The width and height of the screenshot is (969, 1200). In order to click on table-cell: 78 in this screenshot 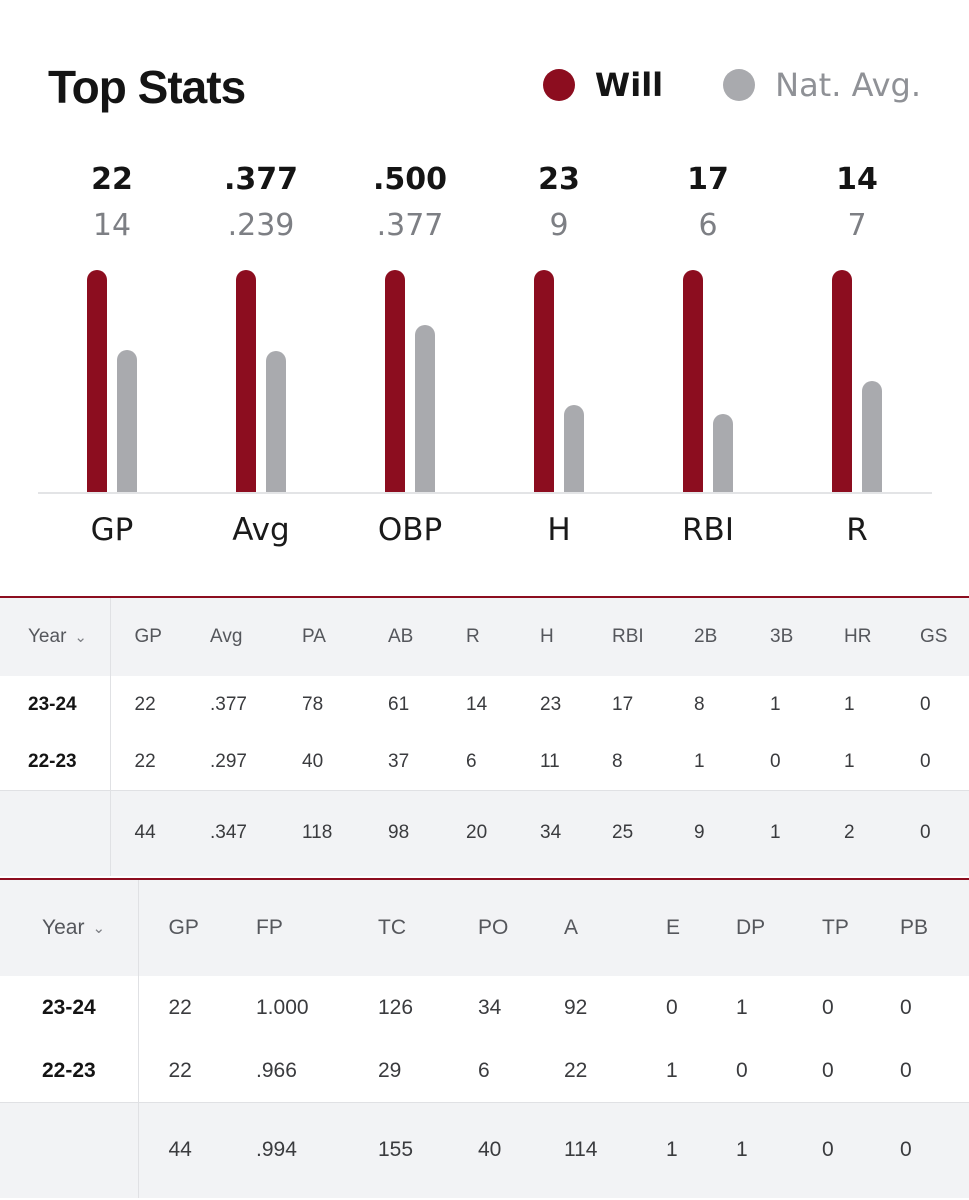, I will do `click(313, 704)`.